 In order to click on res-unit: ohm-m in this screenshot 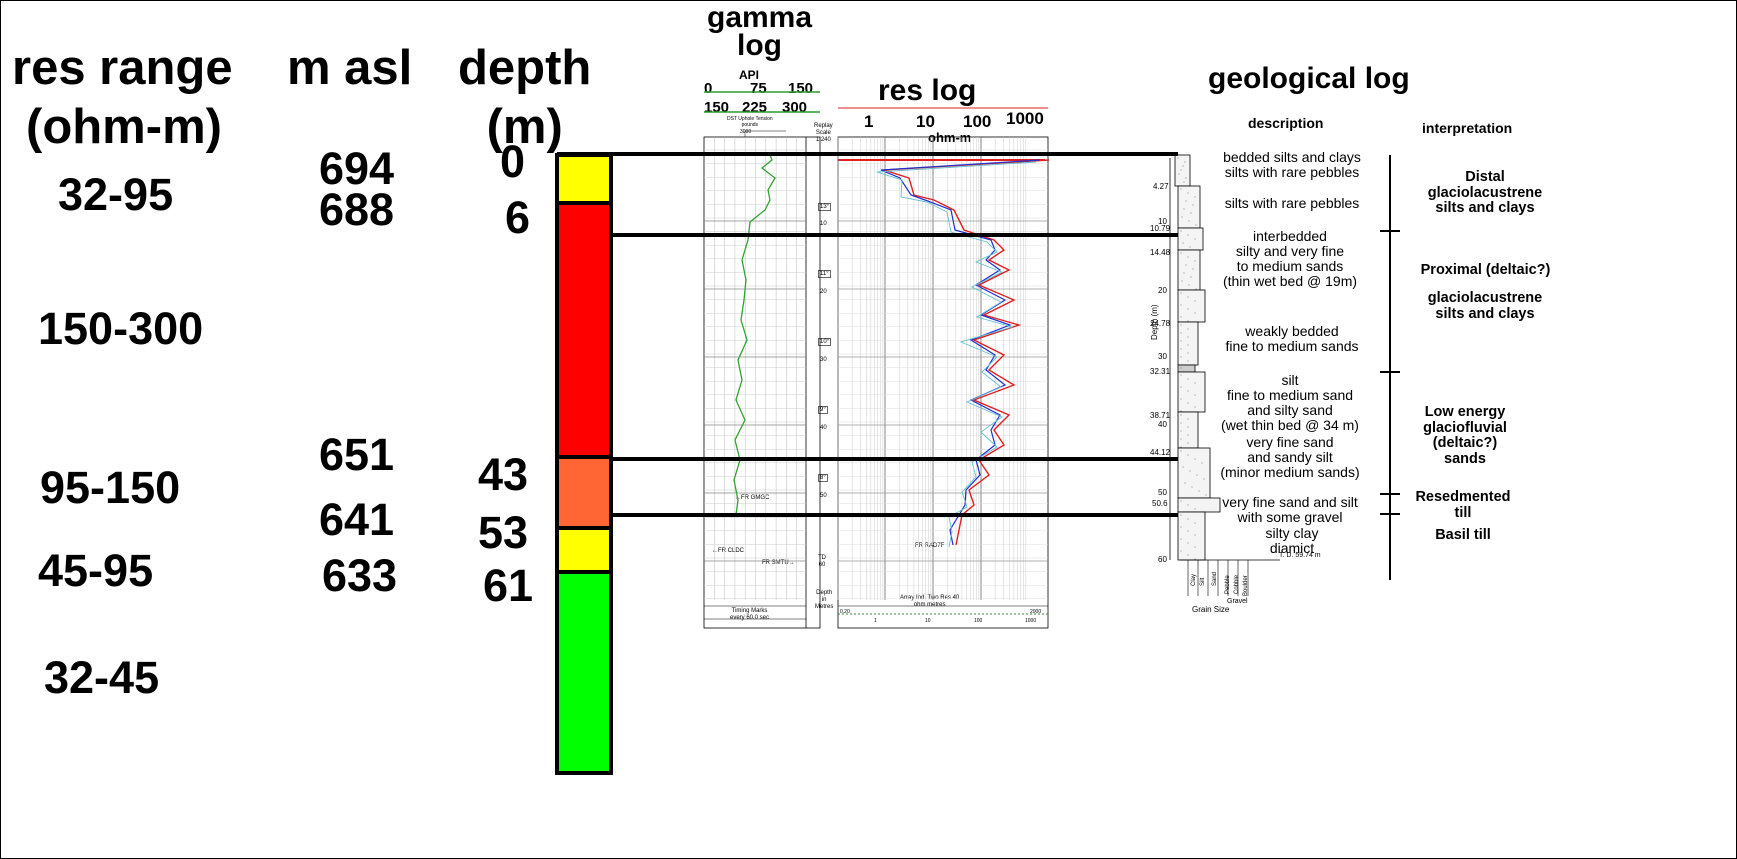, I will do `click(950, 137)`.